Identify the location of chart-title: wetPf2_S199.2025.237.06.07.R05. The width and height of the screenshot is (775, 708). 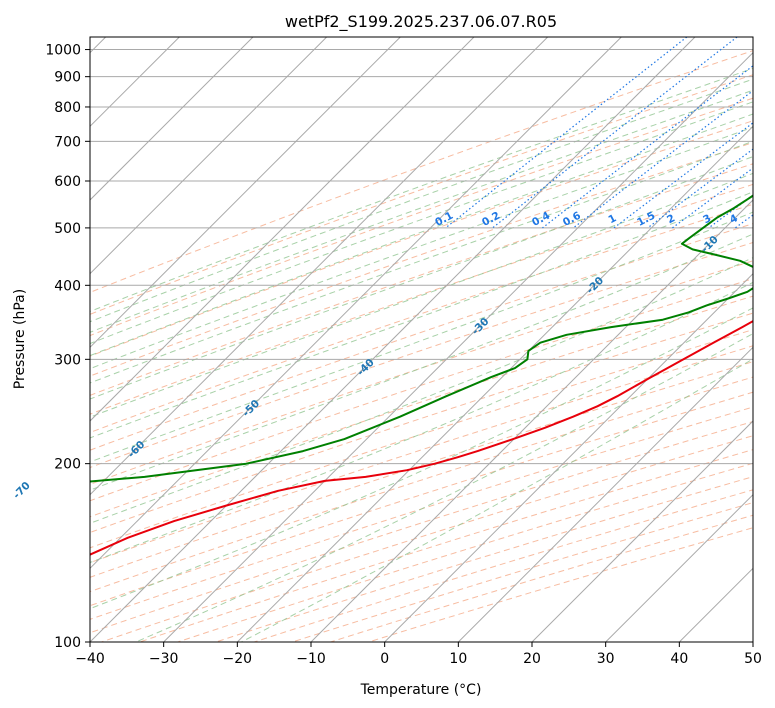
(421, 22).